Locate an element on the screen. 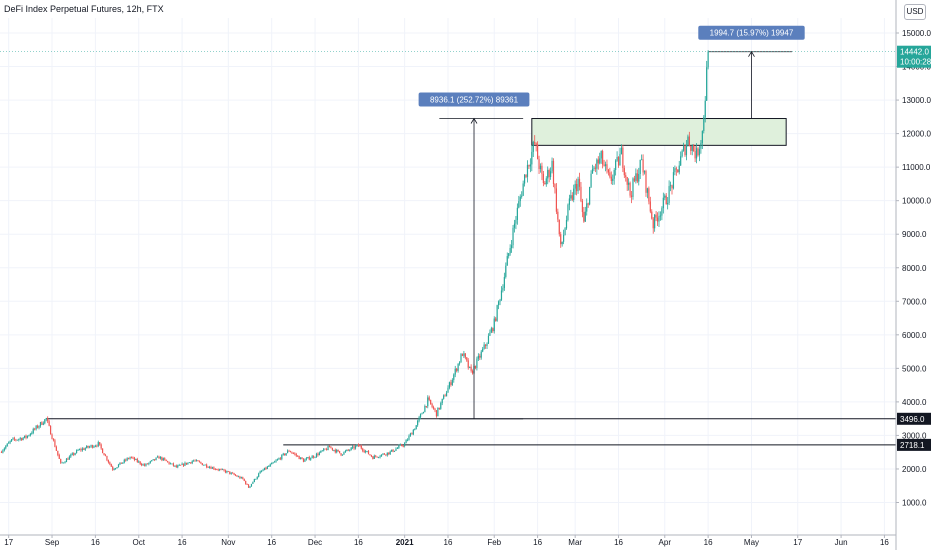 This screenshot has height=550, width=932. x-axis-tick-label: Mar is located at coordinates (575, 542).